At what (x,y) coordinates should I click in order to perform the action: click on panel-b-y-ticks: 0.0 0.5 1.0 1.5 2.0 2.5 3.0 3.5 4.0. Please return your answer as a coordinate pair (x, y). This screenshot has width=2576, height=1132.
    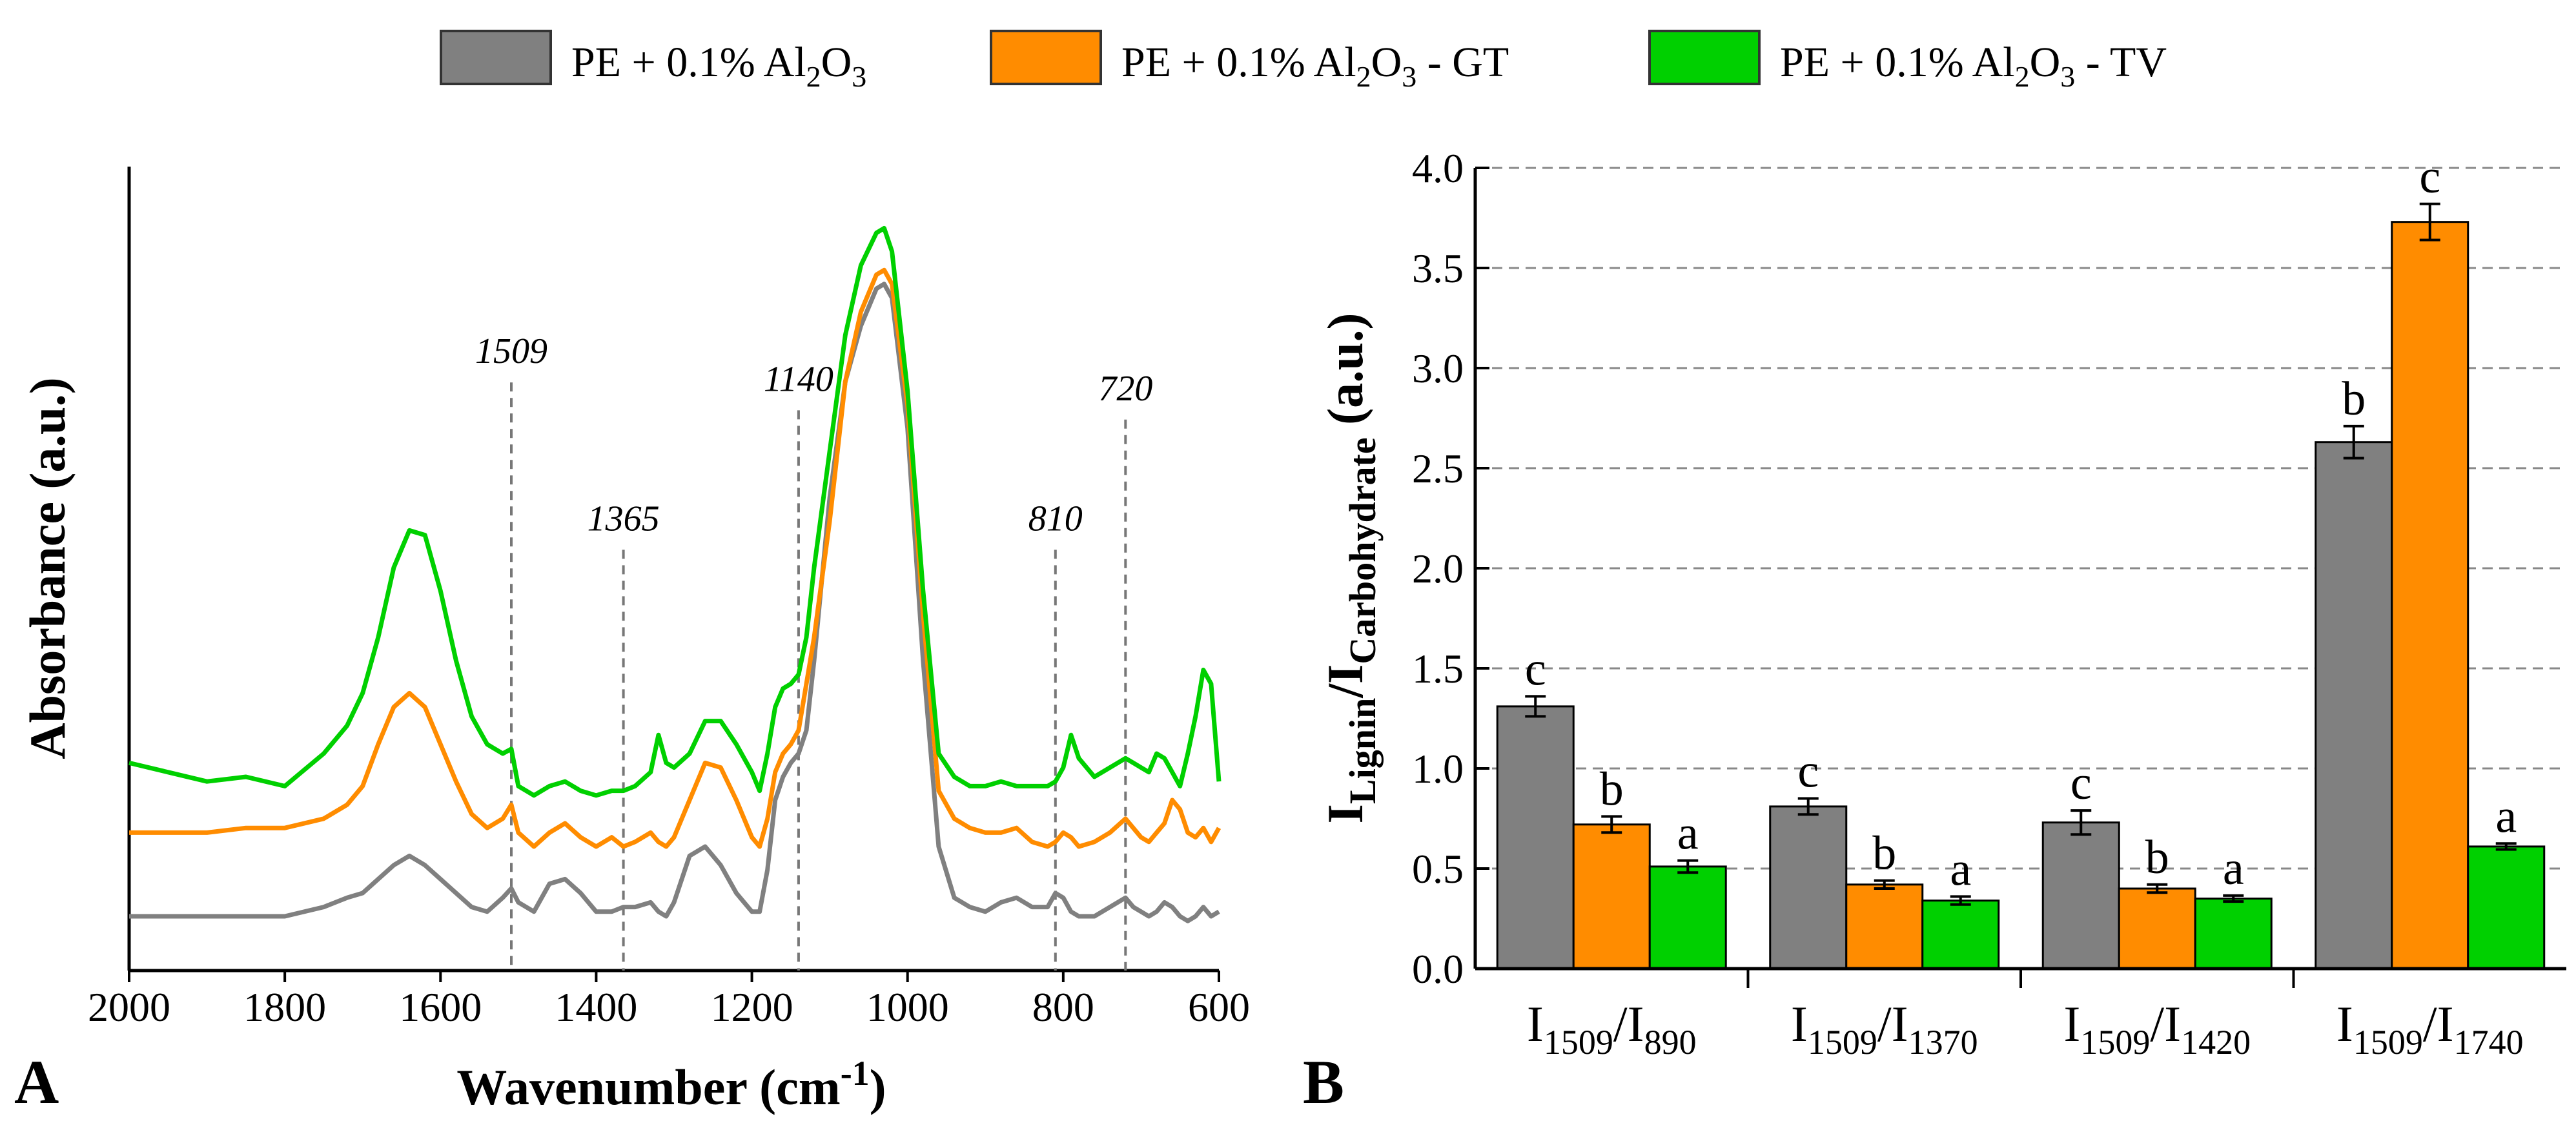
    Looking at the image, I should click on (1450, 568).